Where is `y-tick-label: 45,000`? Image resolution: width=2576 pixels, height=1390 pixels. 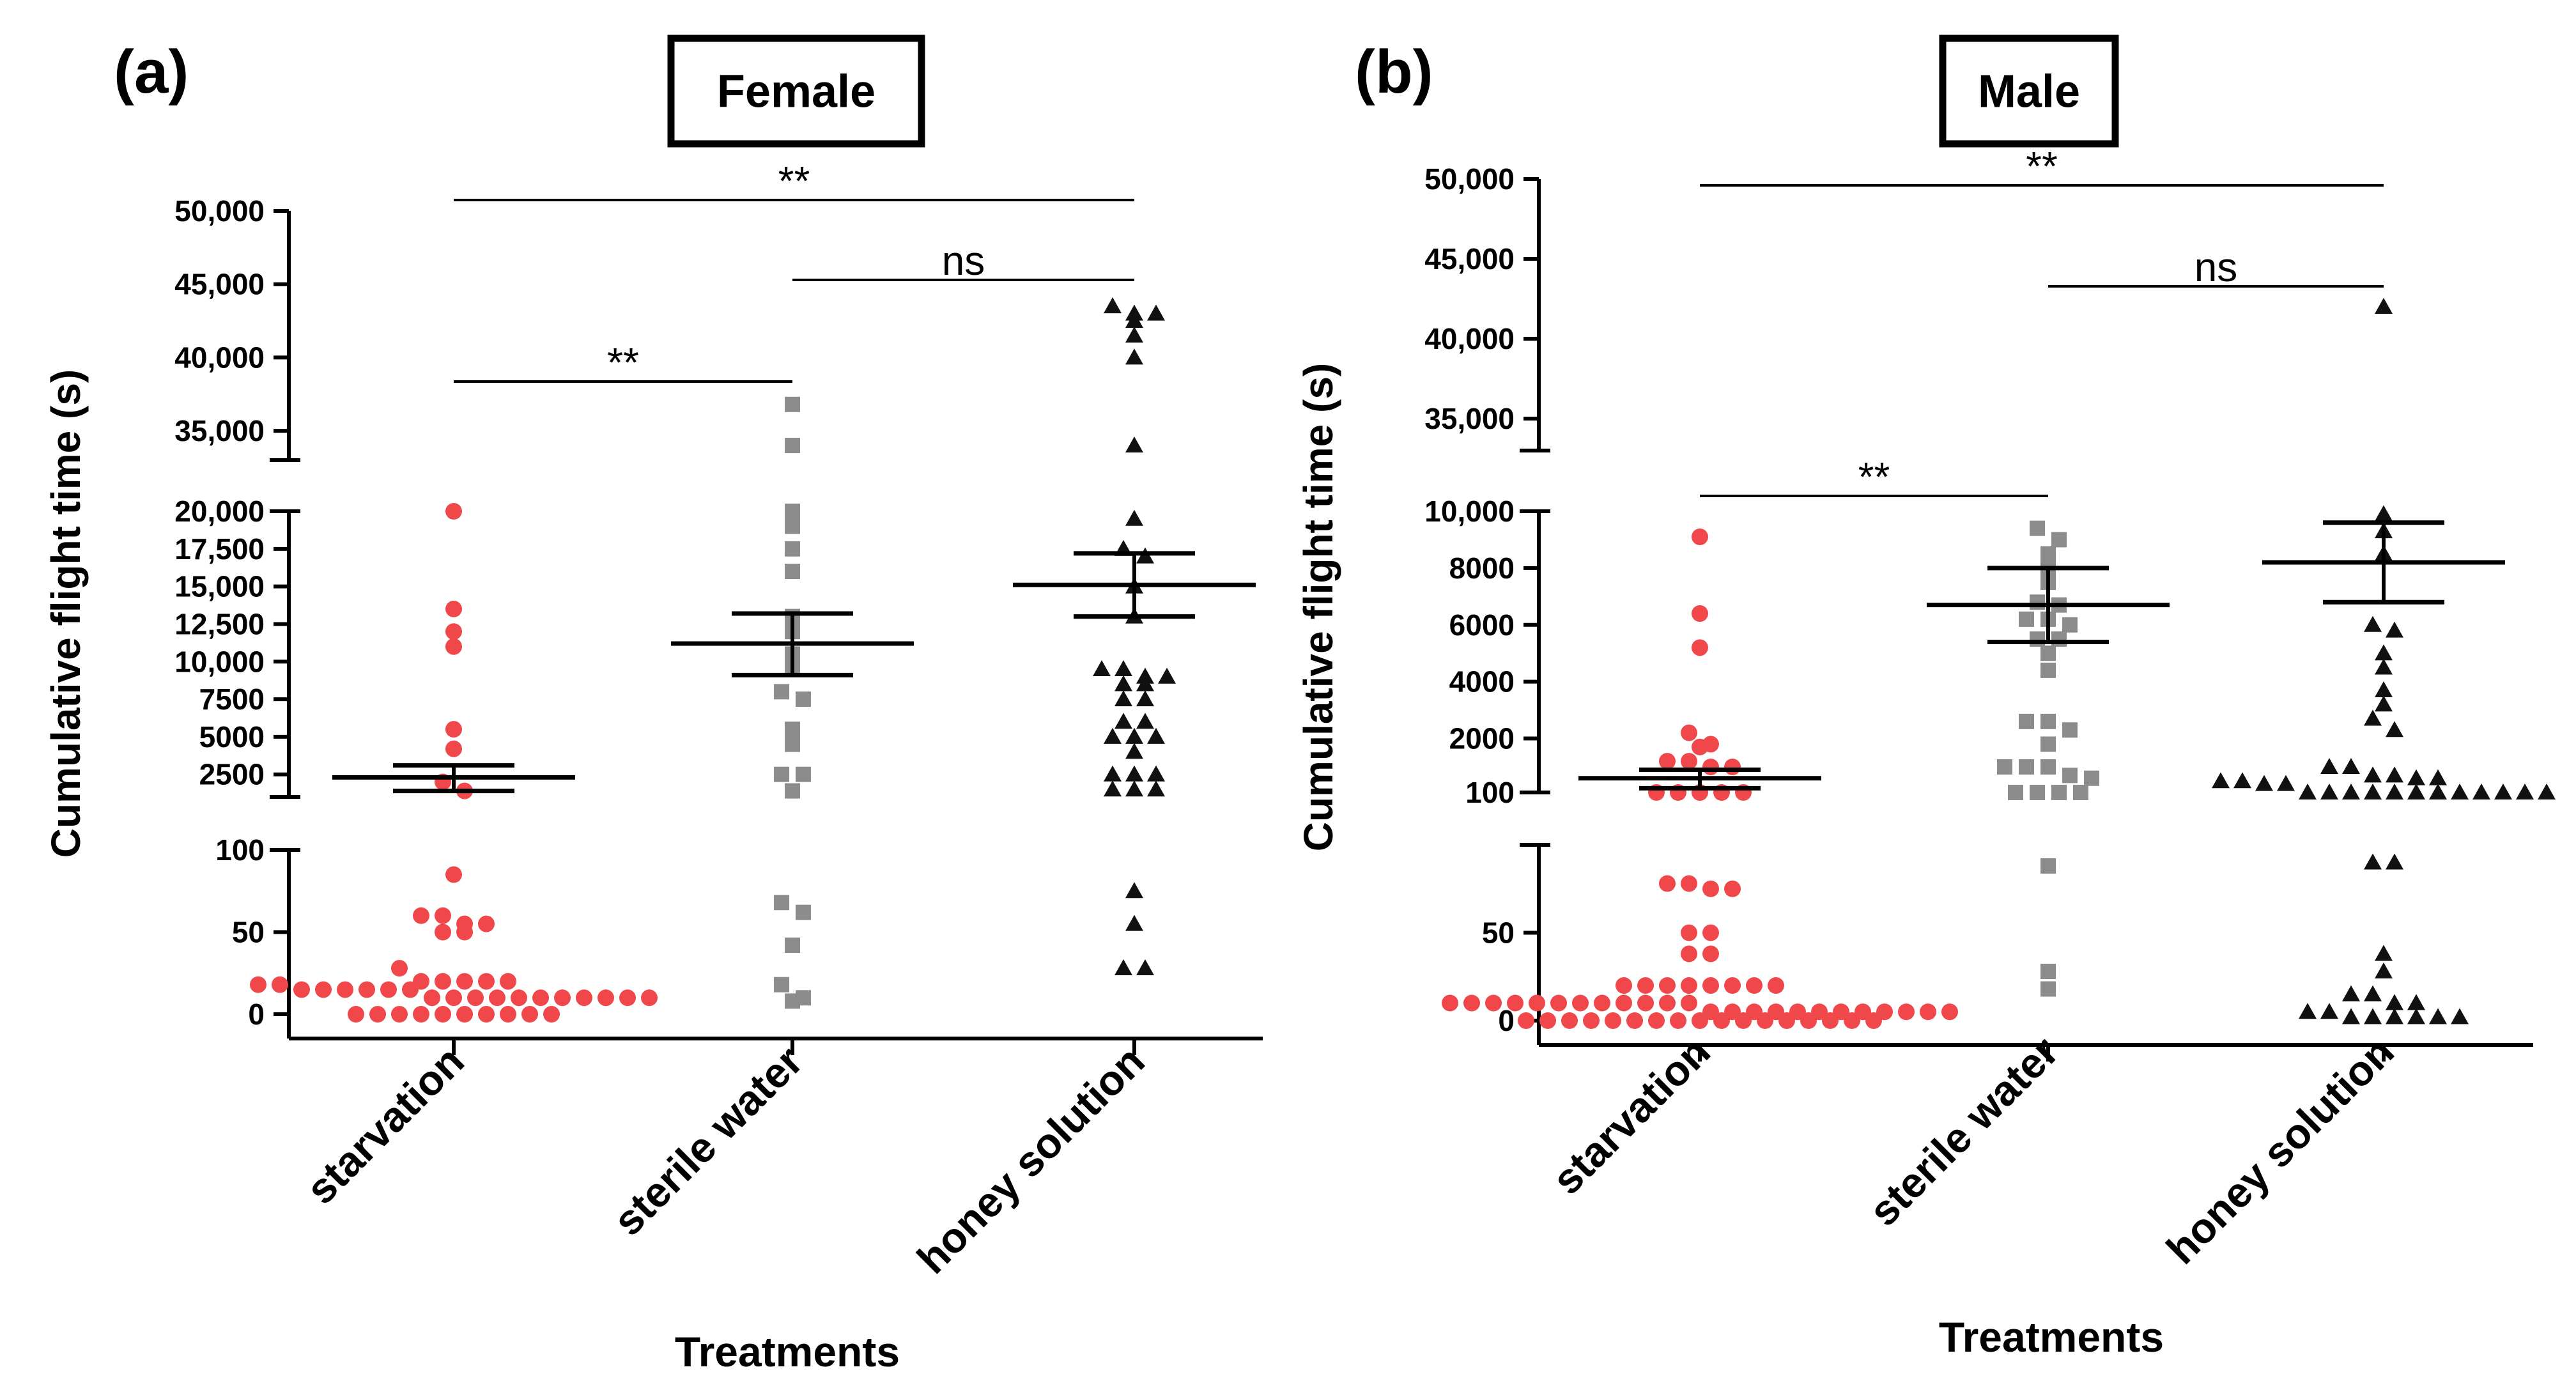
y-tick-label: 45,000 is located at coordinates (1469, 258).